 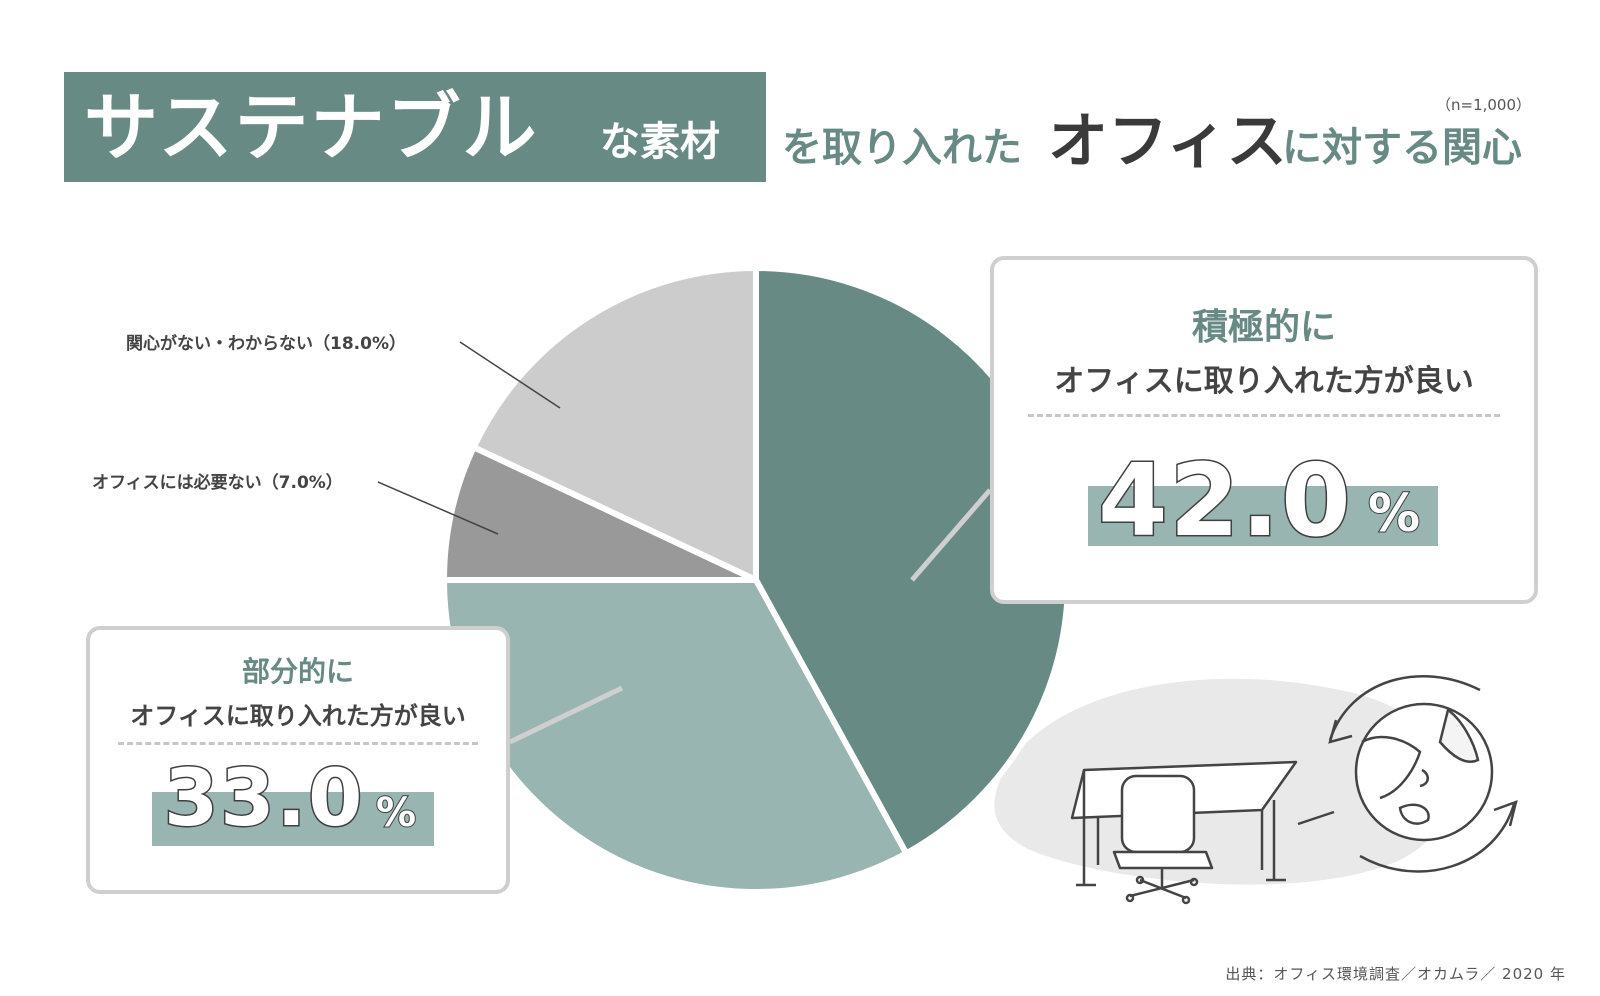 What do you see at coordinates (600, 513) in the screenshot?
I see `slice-unnecessary` at bounding box center [600, 513].